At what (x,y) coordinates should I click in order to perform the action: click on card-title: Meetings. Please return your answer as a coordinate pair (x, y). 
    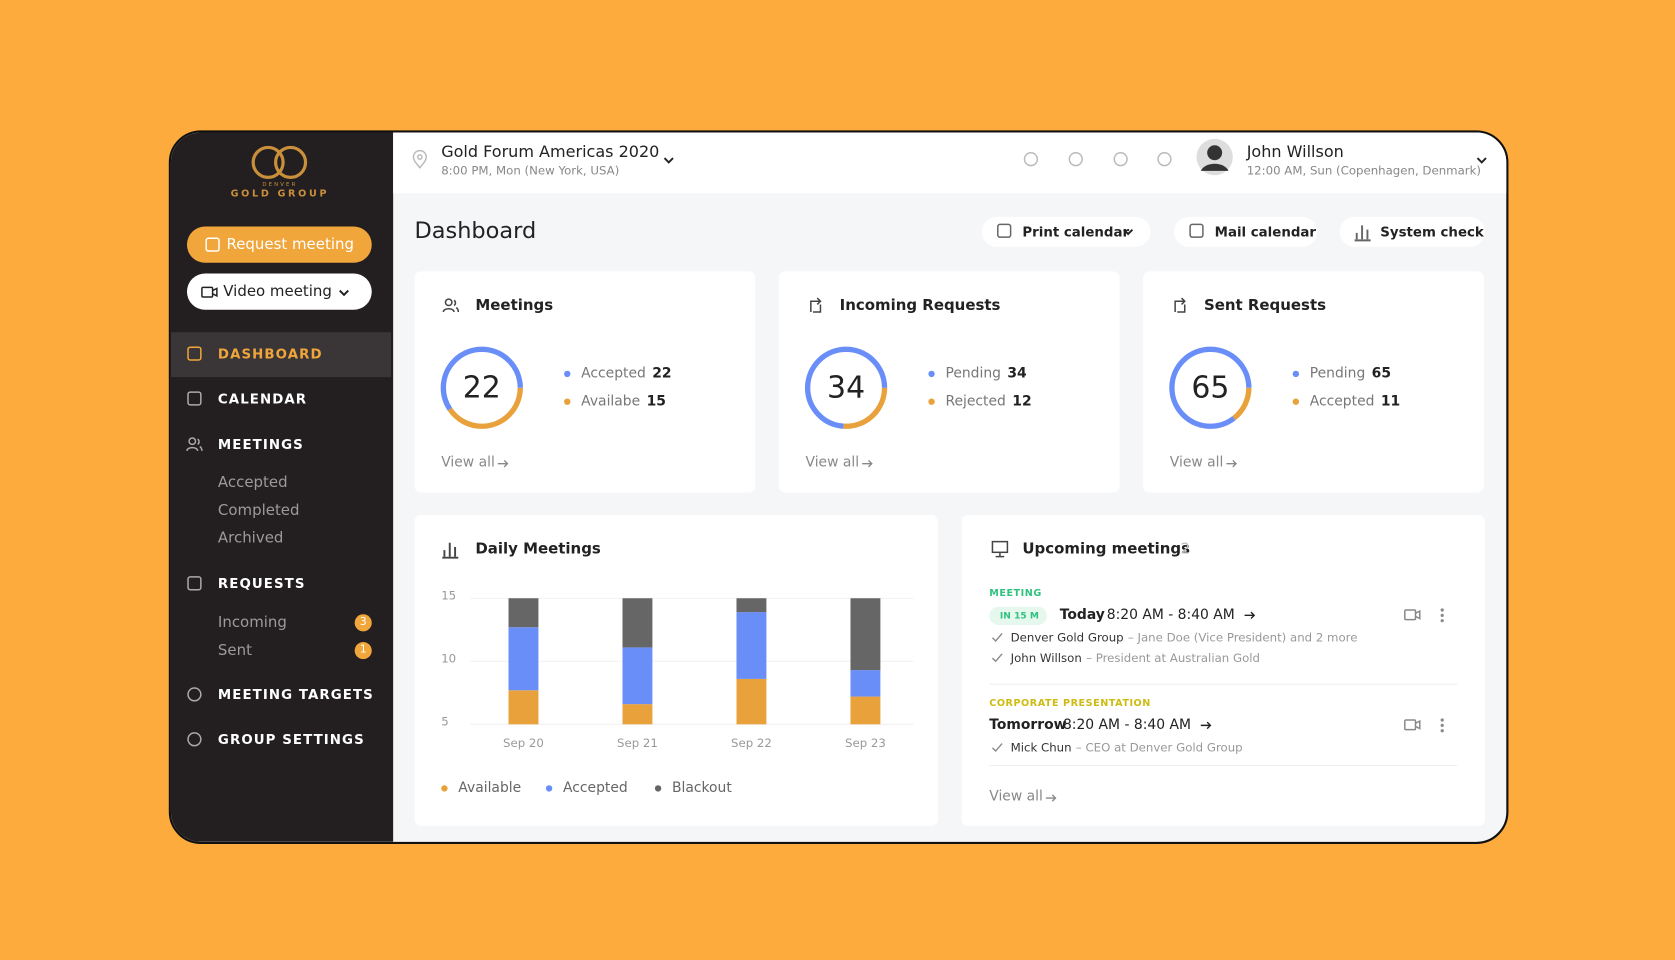
    Looking at the image, I should click on (514, 305).